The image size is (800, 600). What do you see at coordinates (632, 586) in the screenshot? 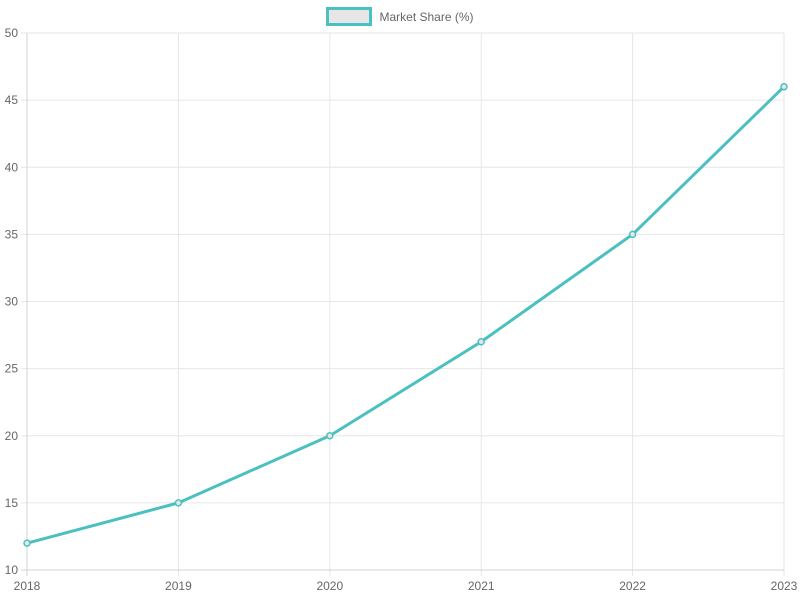
I see `x-tick-label: 2022` at bounding box center [632, 586].